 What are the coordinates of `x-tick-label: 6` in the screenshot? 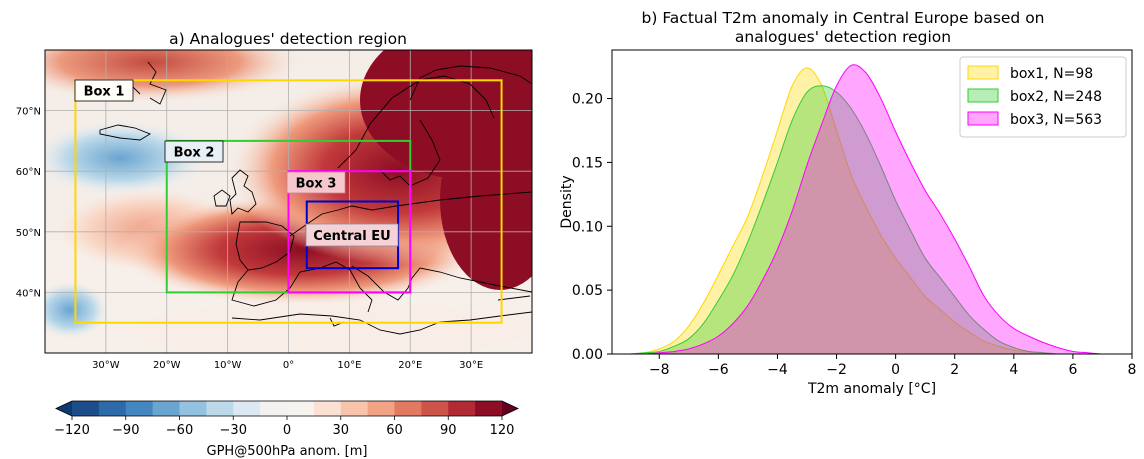 It's located at (1072, 370).